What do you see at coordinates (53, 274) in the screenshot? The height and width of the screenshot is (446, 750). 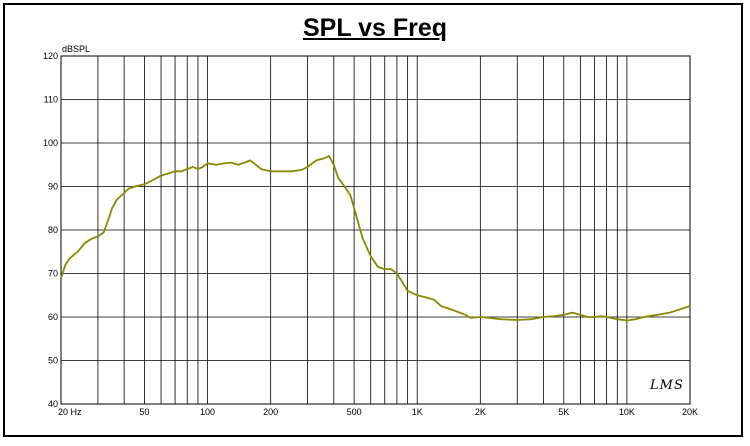 I see `y-tick-label: 70` at bounding box center [53, 274].